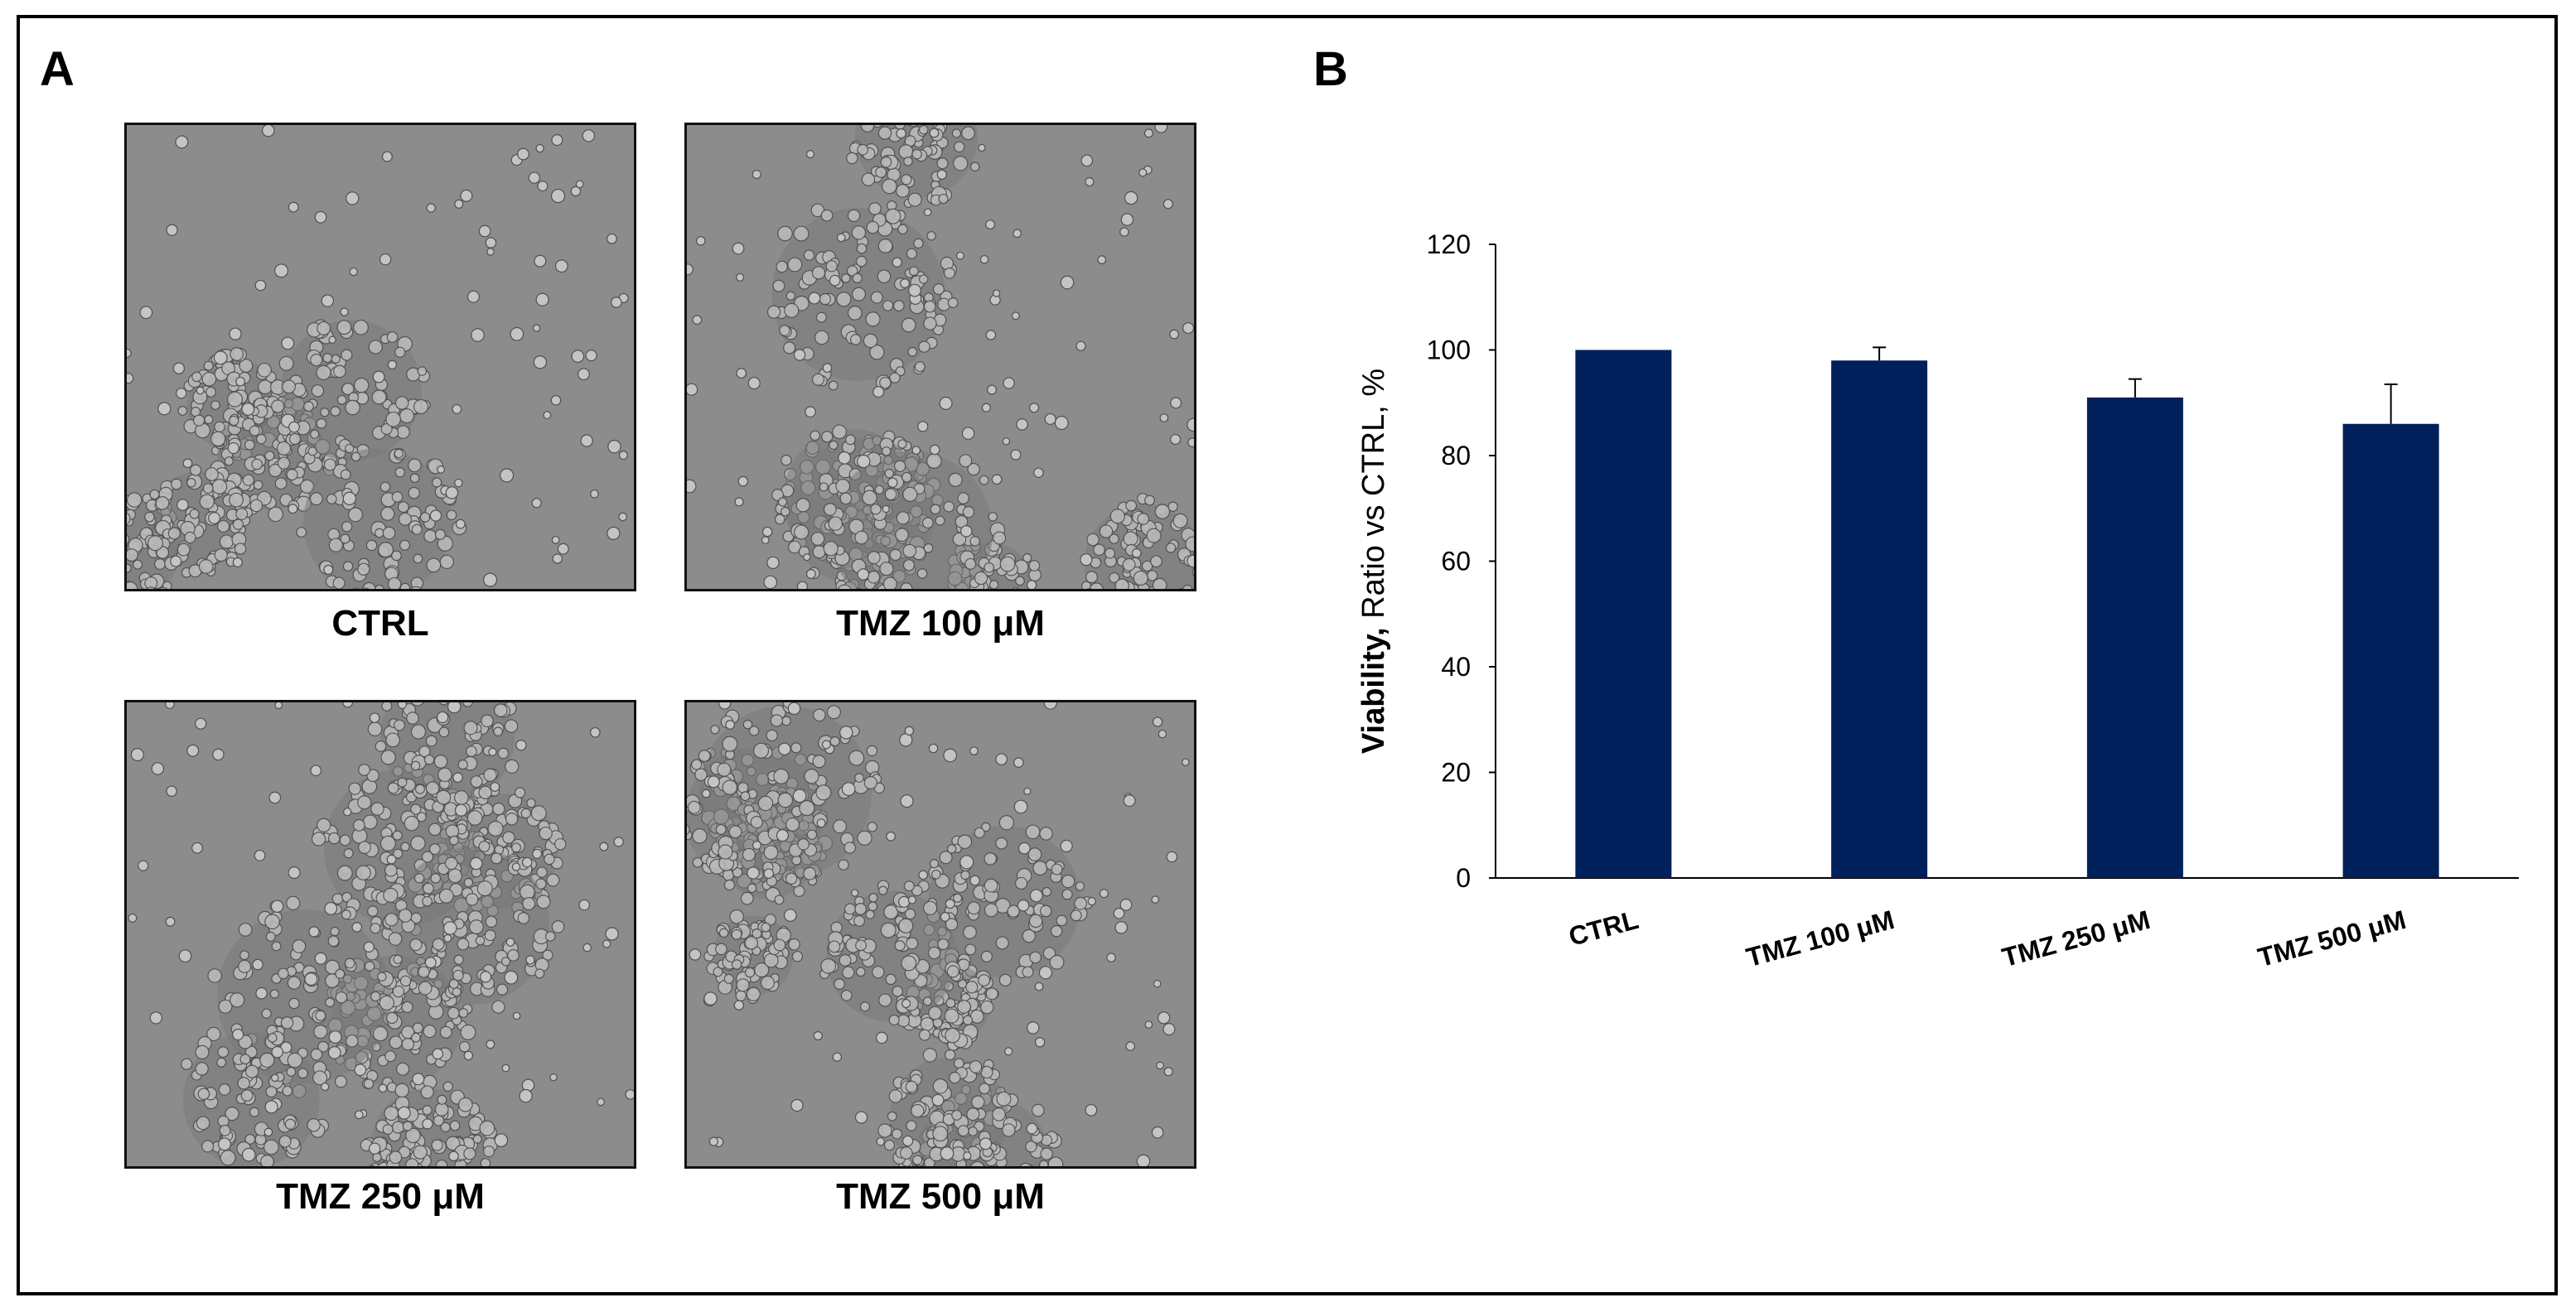  What do you see at coordinates (1456, 455) in the screenshot?
I see `y-tick-label: 80` at bounding box center [1456, 455].